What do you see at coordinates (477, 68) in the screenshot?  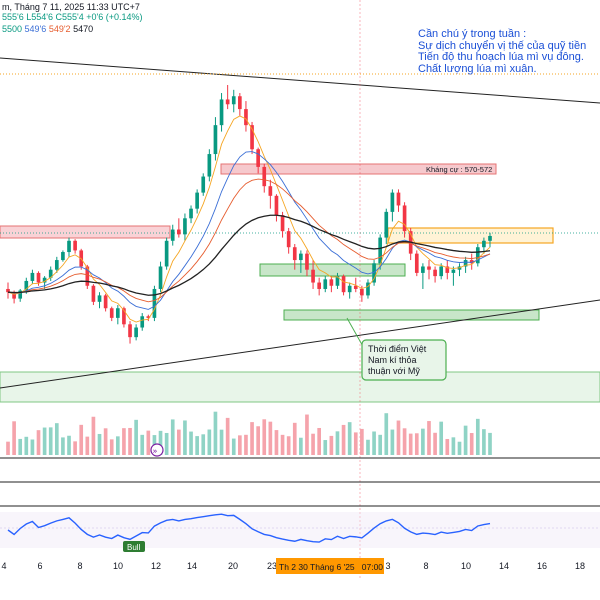 I see `notes-item-3: Chất lượng lúa mì xuân.` at bounding box center [477, 68].